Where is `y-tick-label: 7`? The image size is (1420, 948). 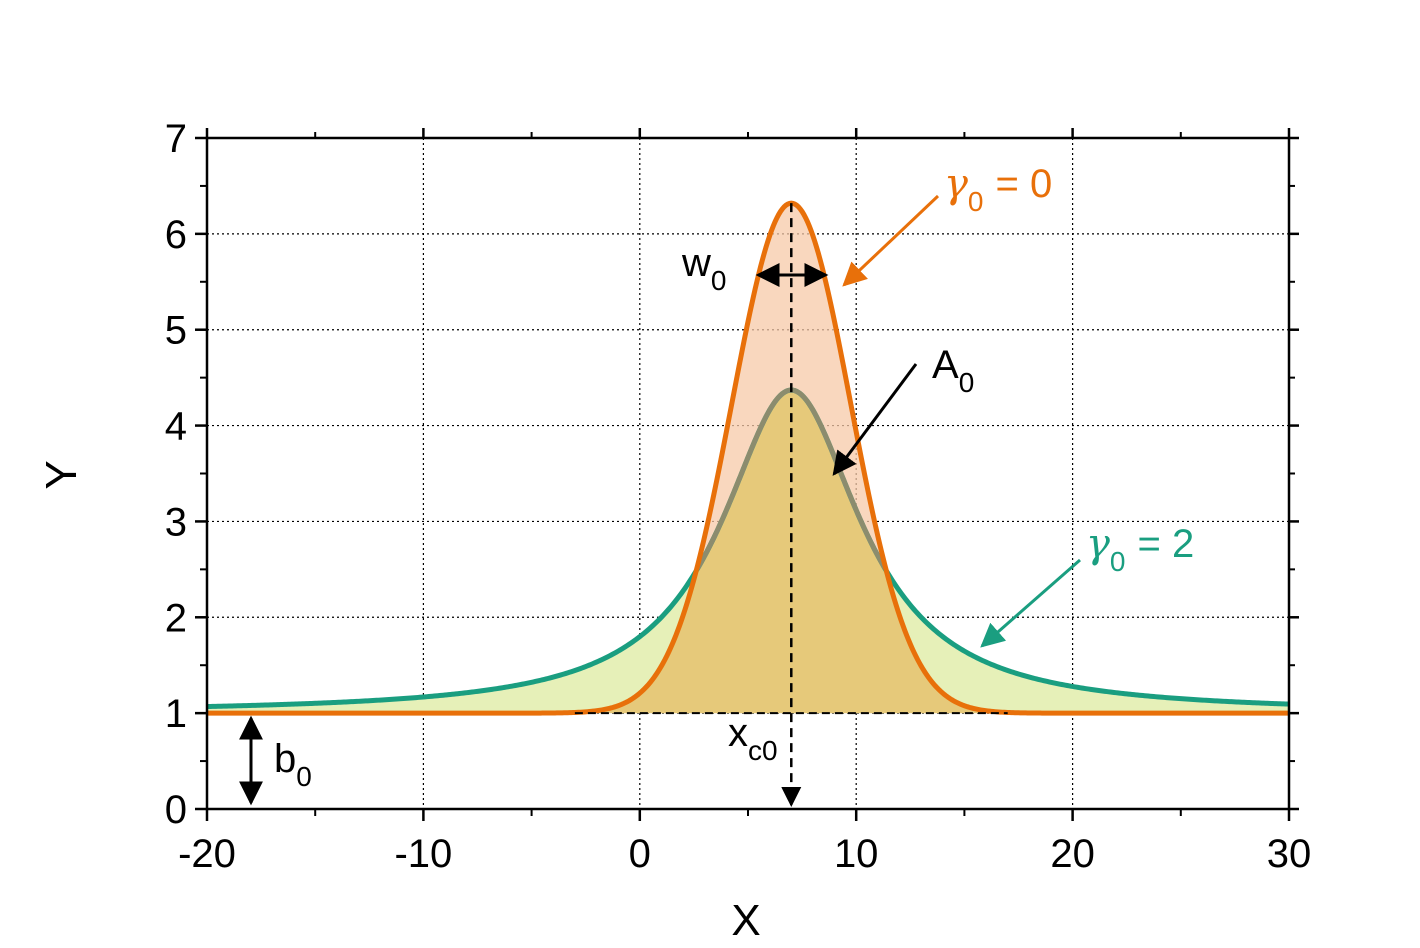 y-tick-label: 7 is located at coordinates (176, 139).